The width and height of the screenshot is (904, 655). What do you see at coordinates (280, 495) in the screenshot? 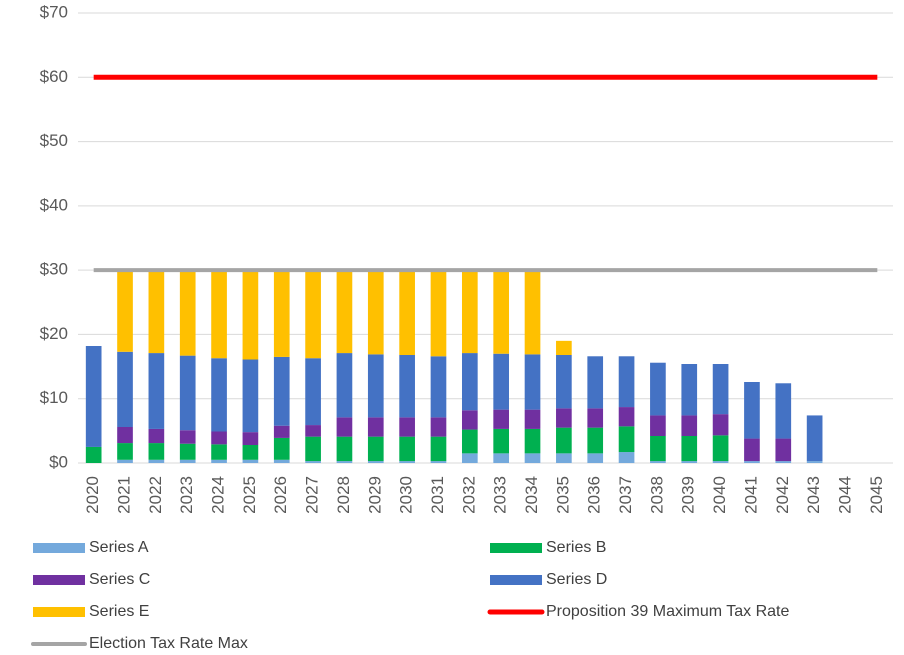
I see `x-tick-label: 2026` at bounding box center [280, 495].